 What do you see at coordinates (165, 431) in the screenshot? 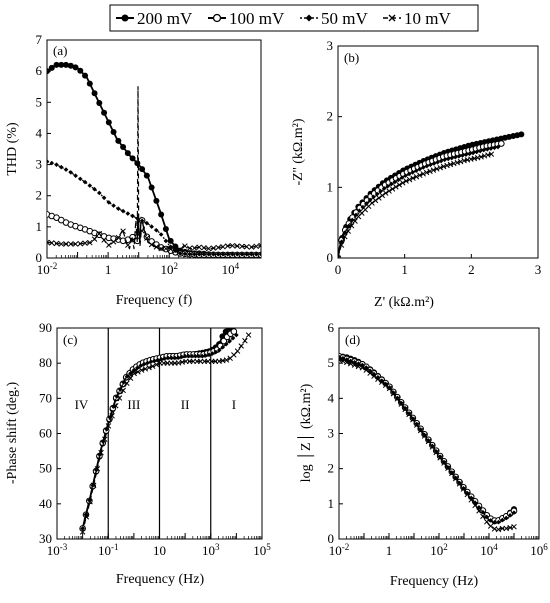
I see `panel-c-series` at bounding box center [165, 431].